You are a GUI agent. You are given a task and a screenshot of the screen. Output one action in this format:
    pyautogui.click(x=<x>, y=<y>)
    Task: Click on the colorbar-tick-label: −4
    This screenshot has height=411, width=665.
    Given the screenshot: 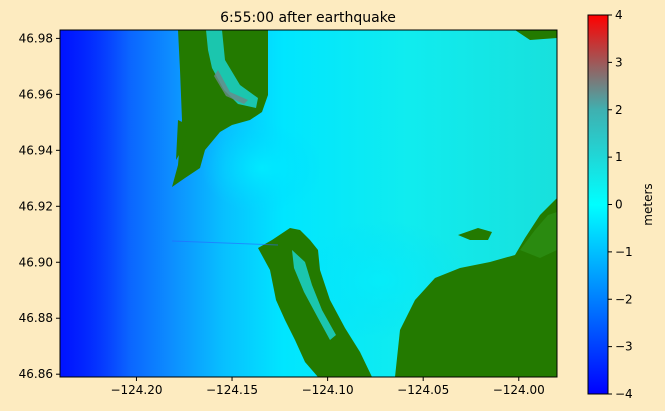 What is the action you would take?
    pyautogui.click(x=624, y=394)
    